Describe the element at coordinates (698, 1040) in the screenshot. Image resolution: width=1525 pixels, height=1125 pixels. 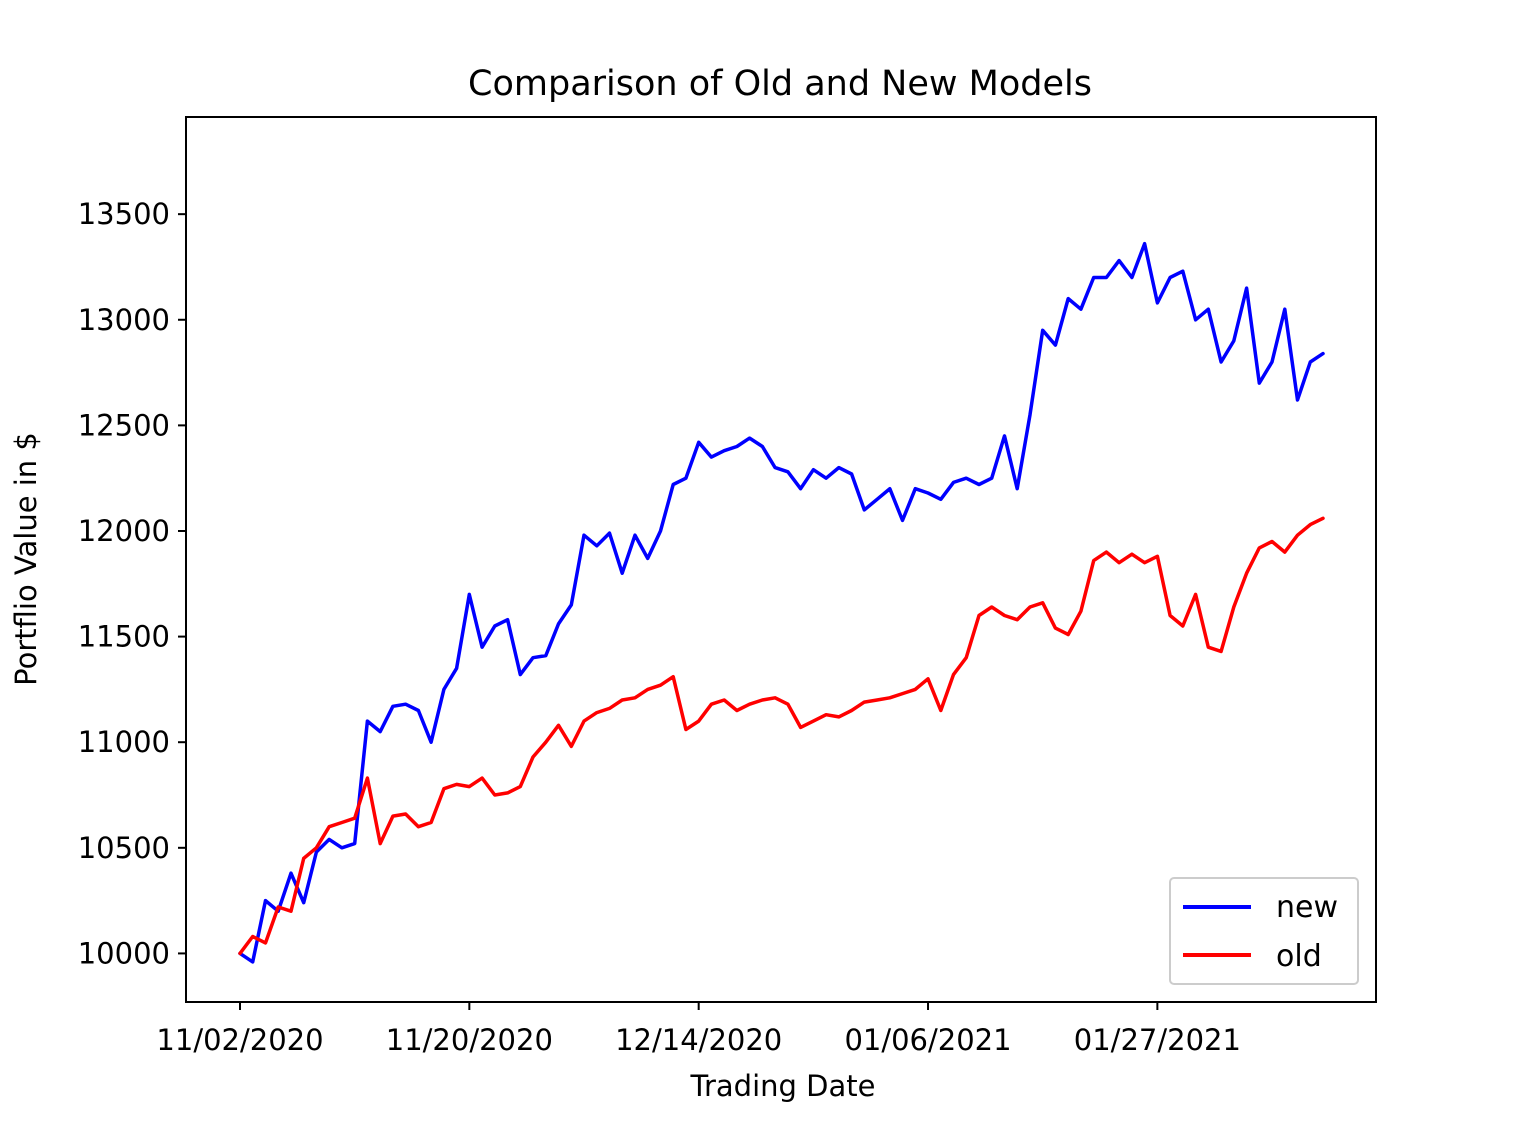
I see `x-tick-label: 12/14/2020` at that location.